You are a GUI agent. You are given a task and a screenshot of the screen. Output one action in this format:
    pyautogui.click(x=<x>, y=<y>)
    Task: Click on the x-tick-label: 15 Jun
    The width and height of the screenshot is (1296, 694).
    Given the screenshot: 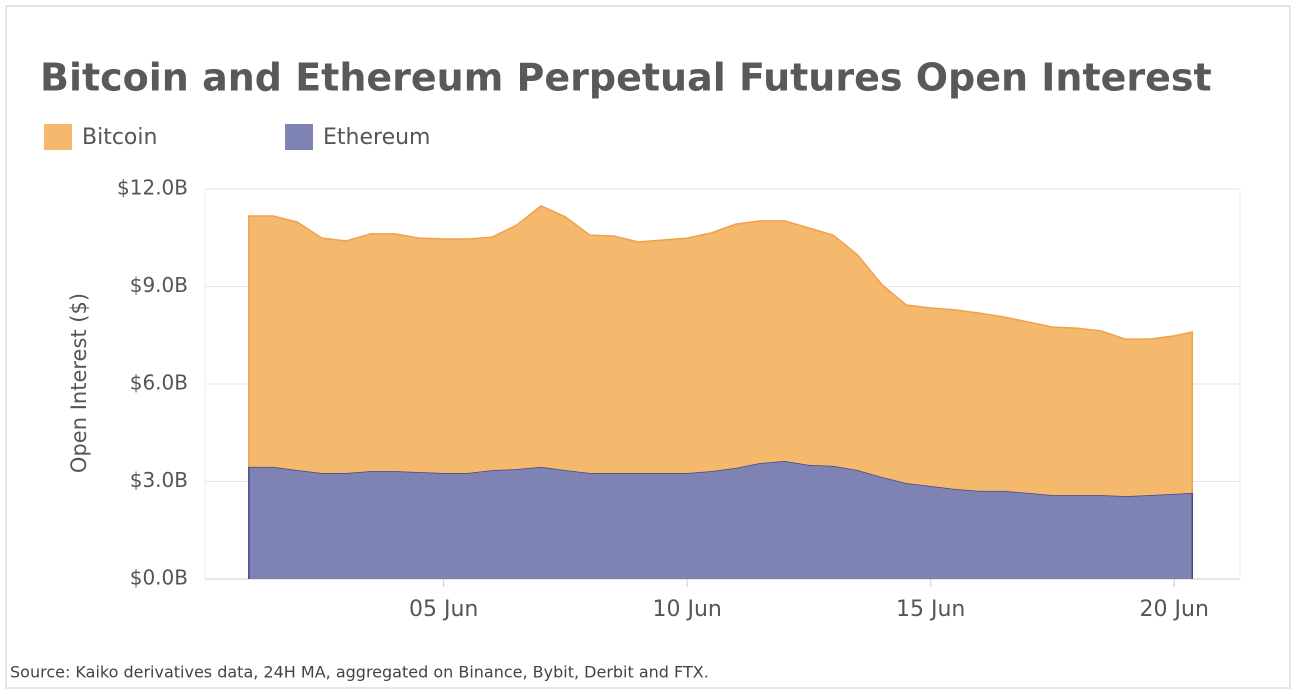 What is the action you would take?
    pyautogui.click(x=930, y=609)
    